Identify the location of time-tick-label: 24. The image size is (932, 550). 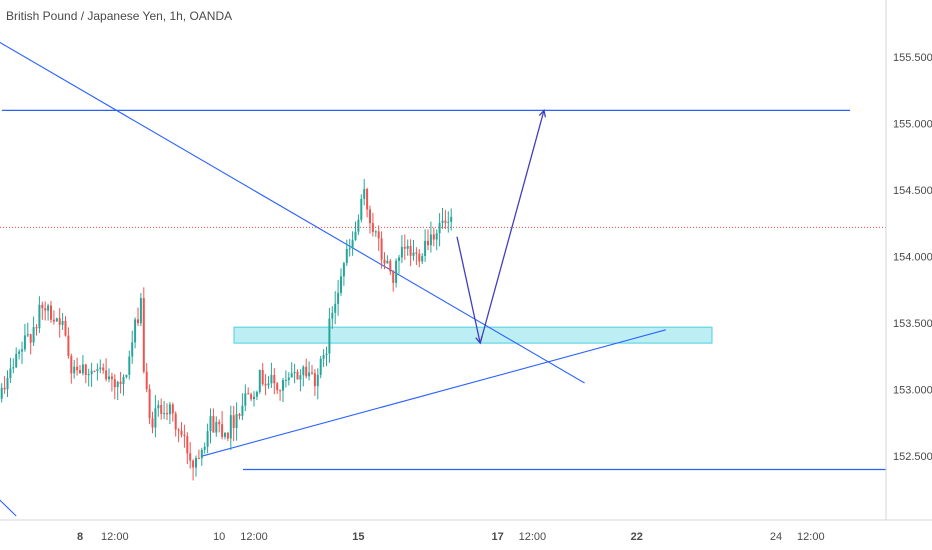
(776, 537).